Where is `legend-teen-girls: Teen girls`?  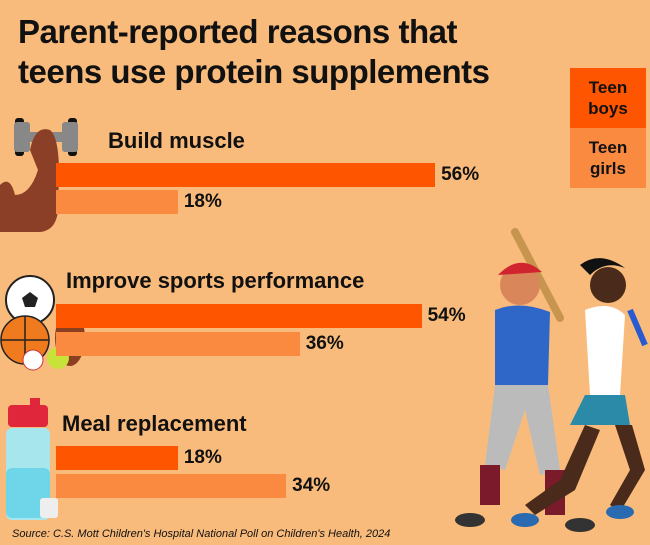 legend-teen-girls: Teen girls is located at coordinates (608, 158).